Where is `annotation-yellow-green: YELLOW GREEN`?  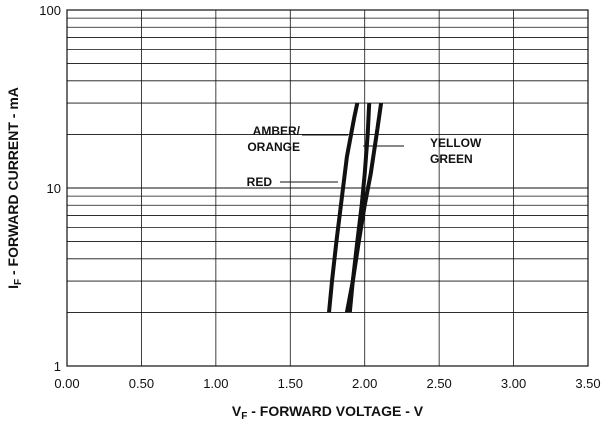
annotation-yellow-green: YELLOW GREEN is located at coordinates (422, 151).